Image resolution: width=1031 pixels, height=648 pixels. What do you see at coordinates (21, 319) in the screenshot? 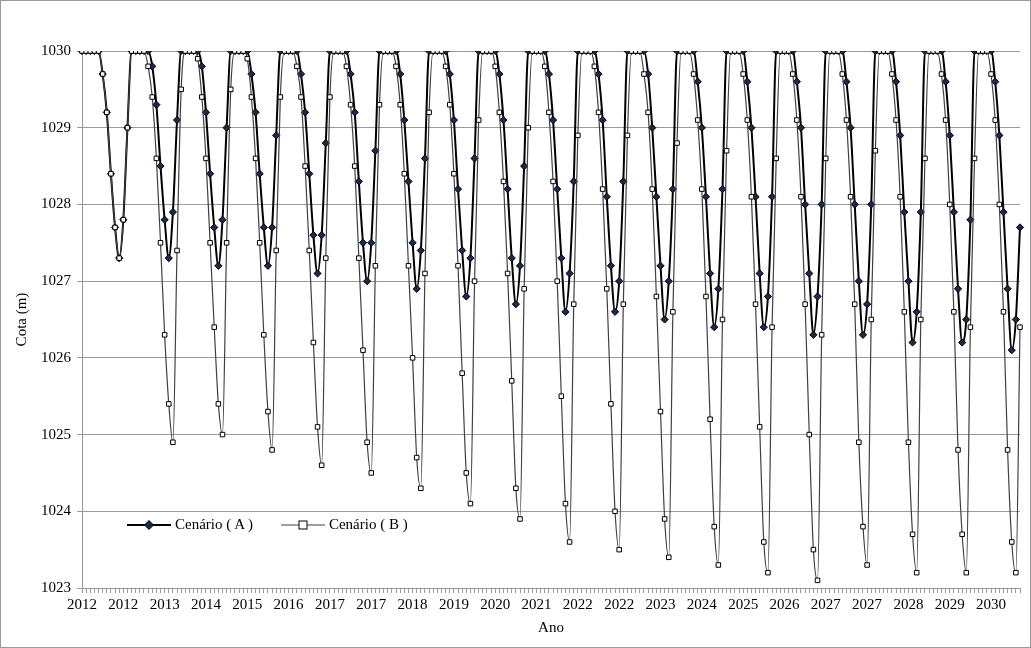
I see `y-axis-title: Cota (m)` at bounding box center [21, 319].